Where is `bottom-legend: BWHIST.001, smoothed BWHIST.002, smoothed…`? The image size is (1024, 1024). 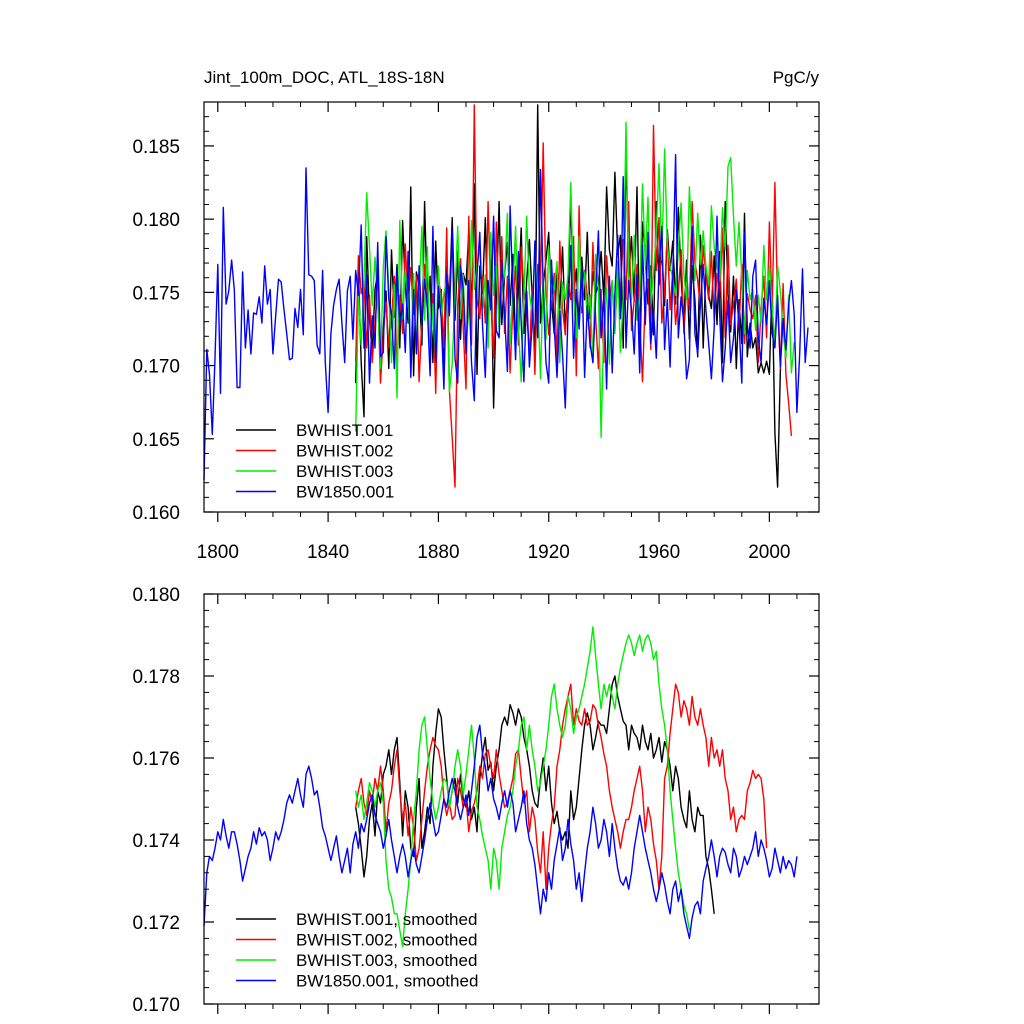 bottom-legend: BWHIST.001, smoothed BWHIST.002, smoothed… is located at coordinates (357, 950).